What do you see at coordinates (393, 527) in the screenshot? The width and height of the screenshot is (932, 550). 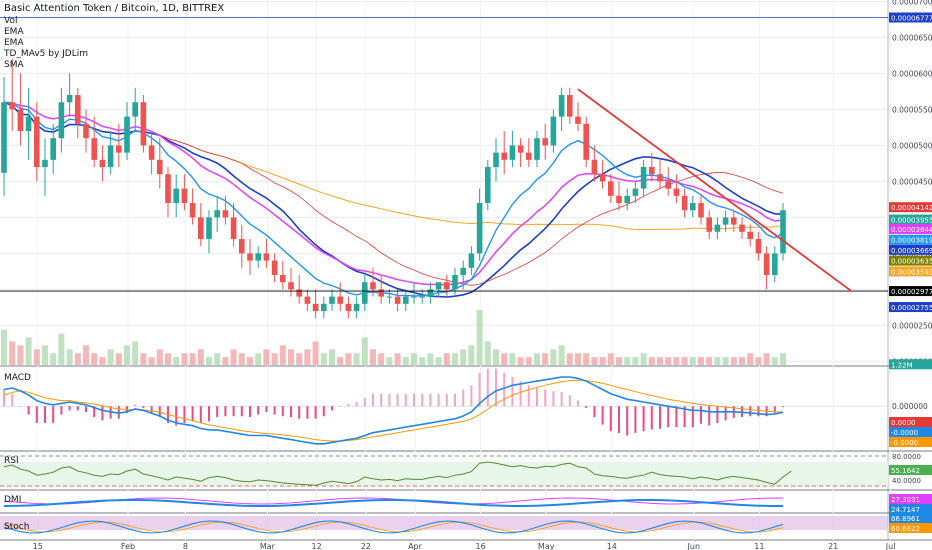 I see `stoch-d-line` at bounding box center [393, 527].